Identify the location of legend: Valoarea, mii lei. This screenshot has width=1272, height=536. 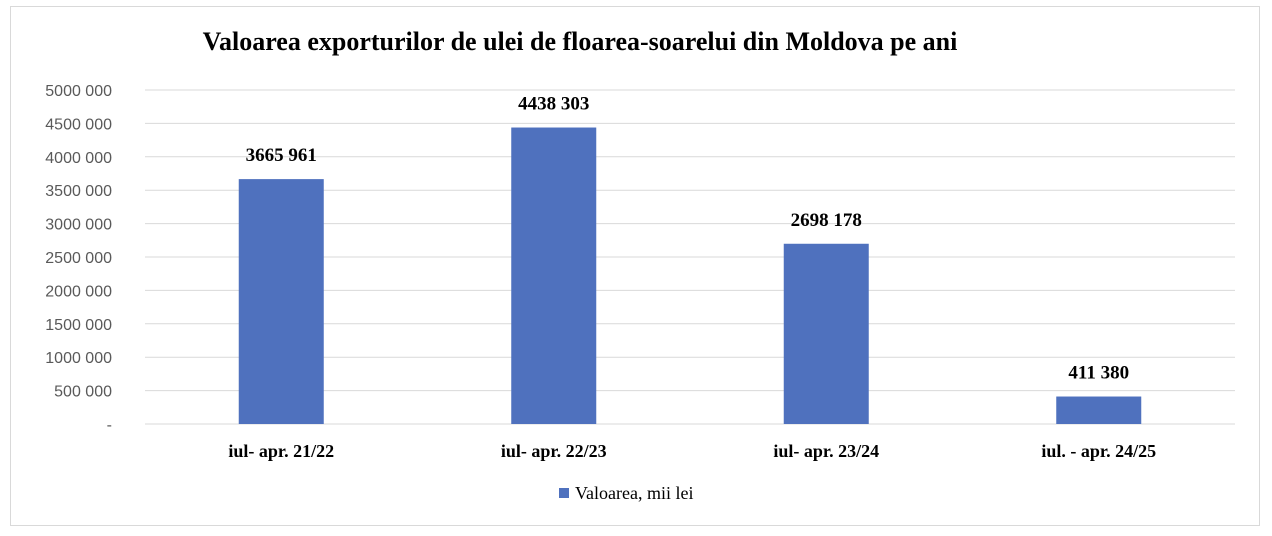
(626, 493).